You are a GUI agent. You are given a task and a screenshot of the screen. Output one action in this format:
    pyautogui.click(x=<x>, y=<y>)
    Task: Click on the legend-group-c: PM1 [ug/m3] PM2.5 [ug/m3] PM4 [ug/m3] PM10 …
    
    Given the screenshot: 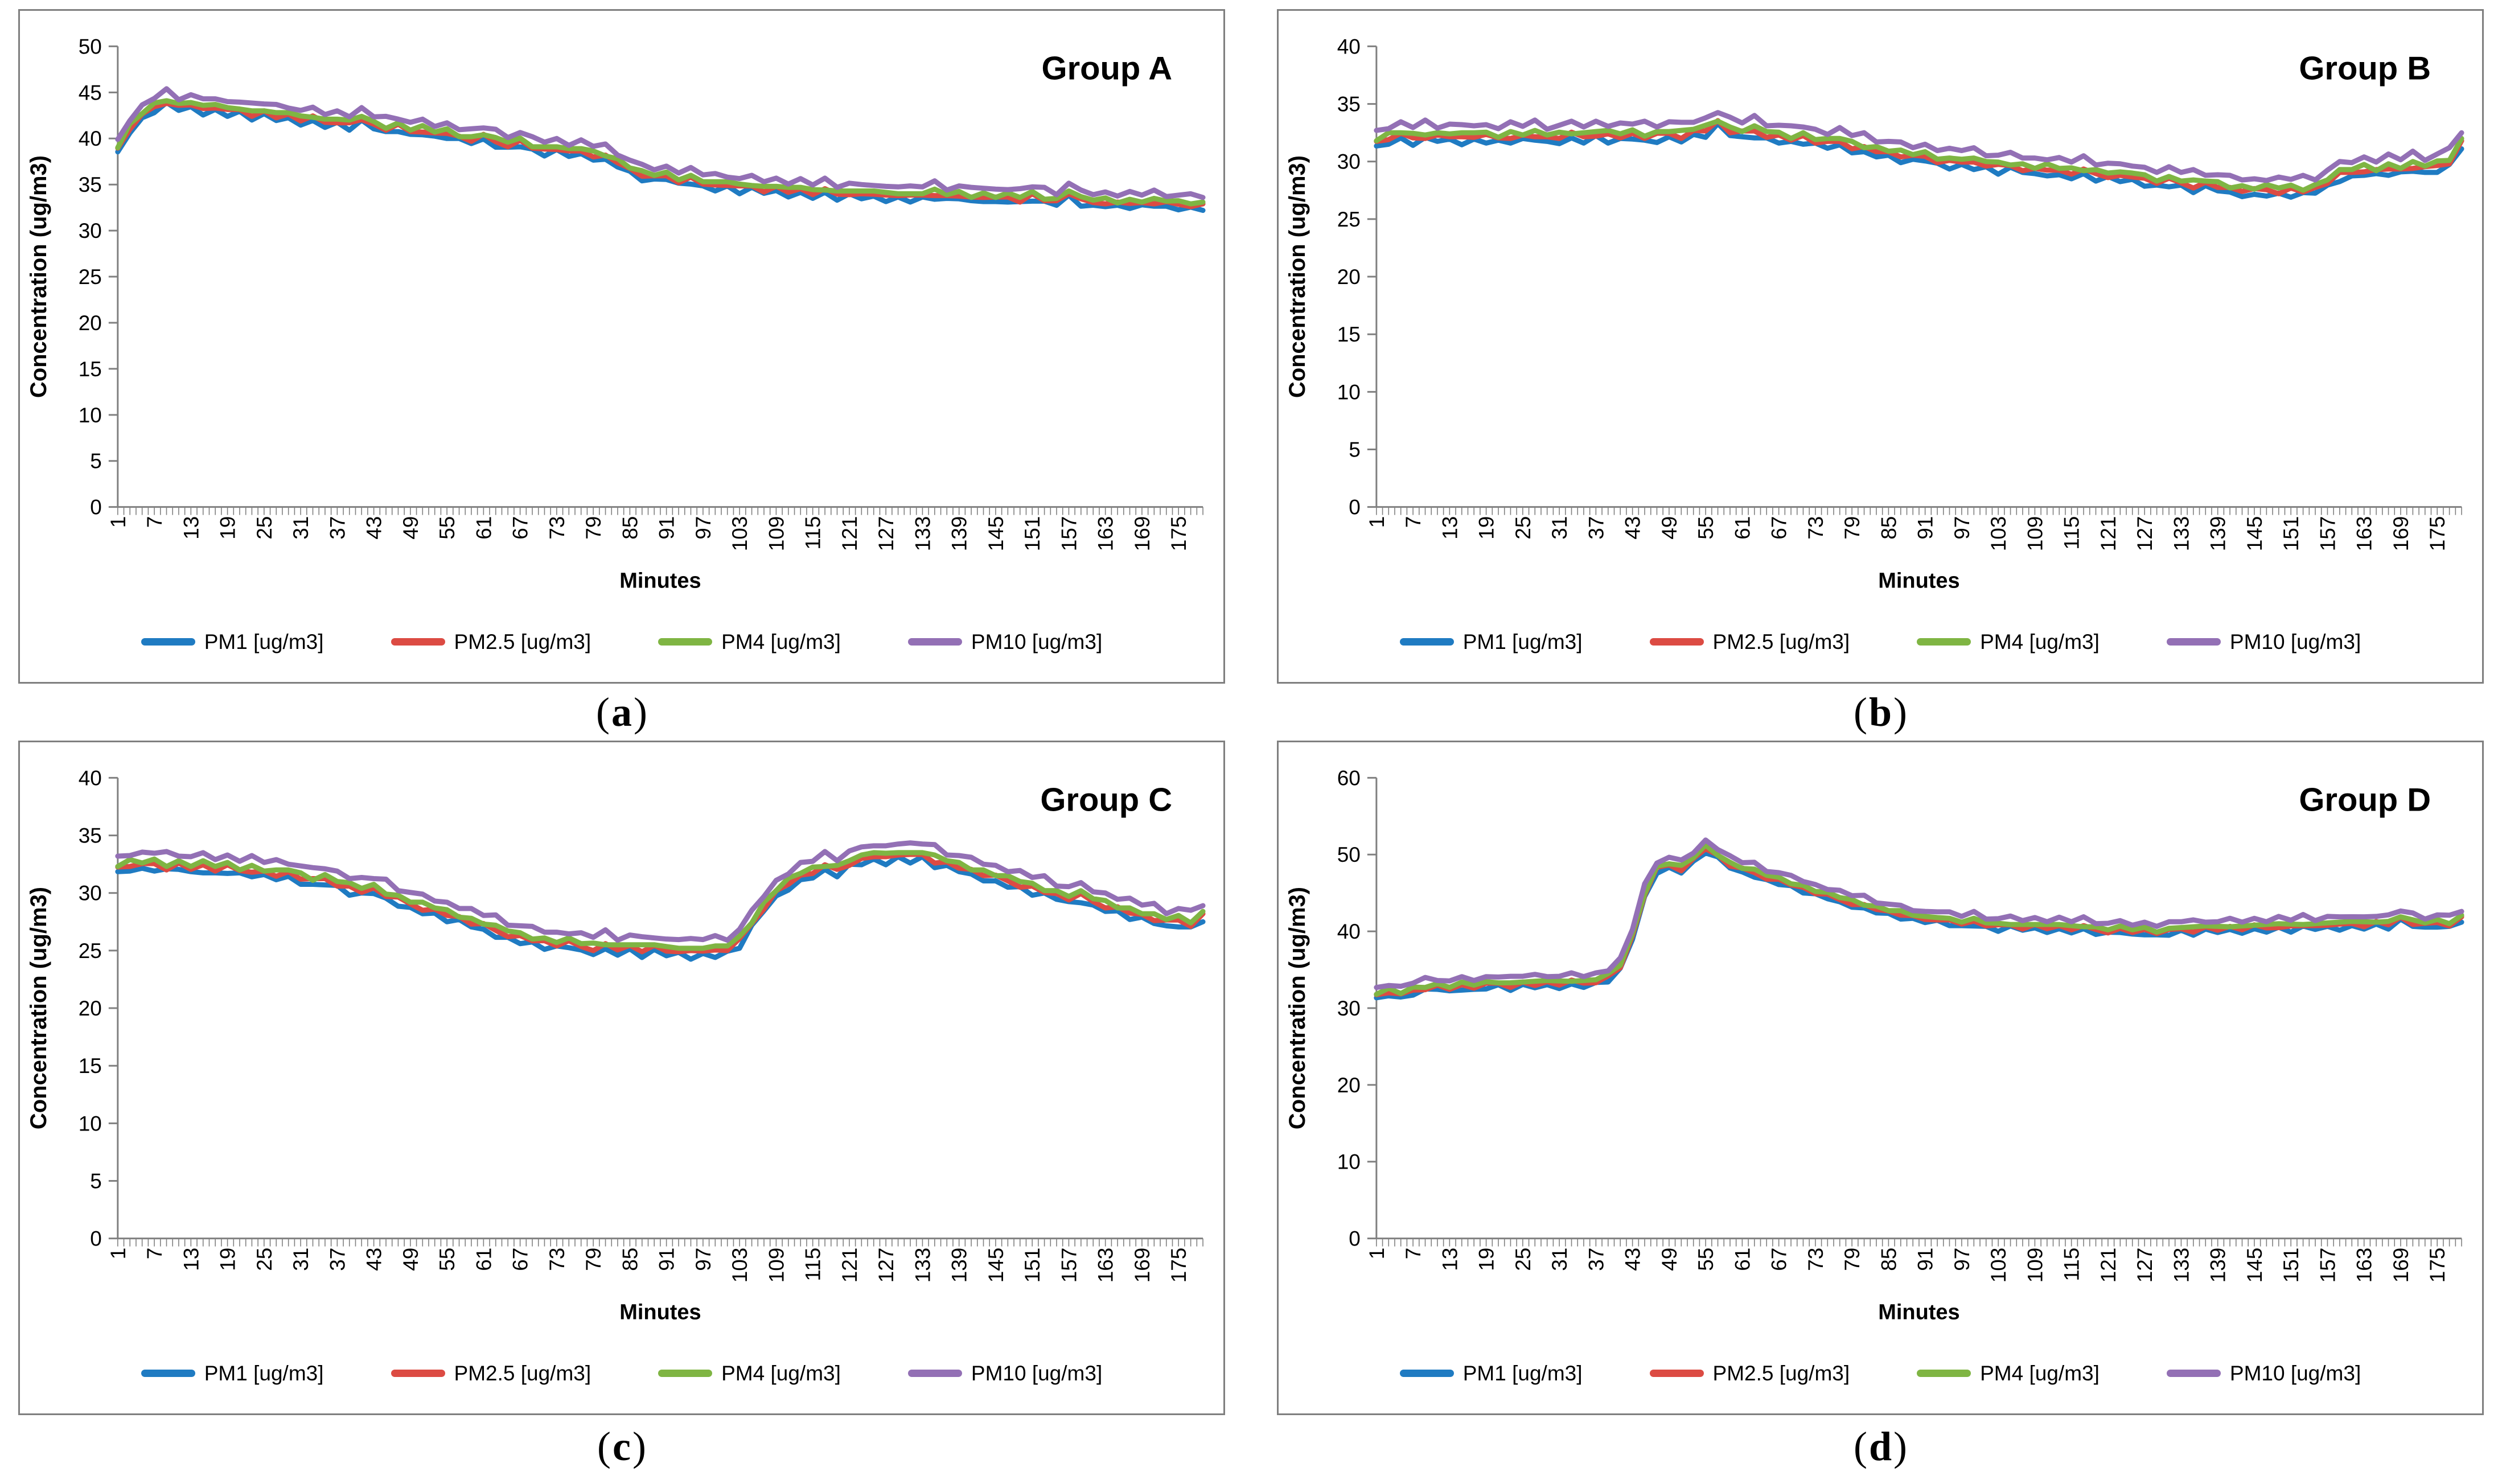 What is the action you would take?
    pyautogui.click(x=621, y=1373)
    